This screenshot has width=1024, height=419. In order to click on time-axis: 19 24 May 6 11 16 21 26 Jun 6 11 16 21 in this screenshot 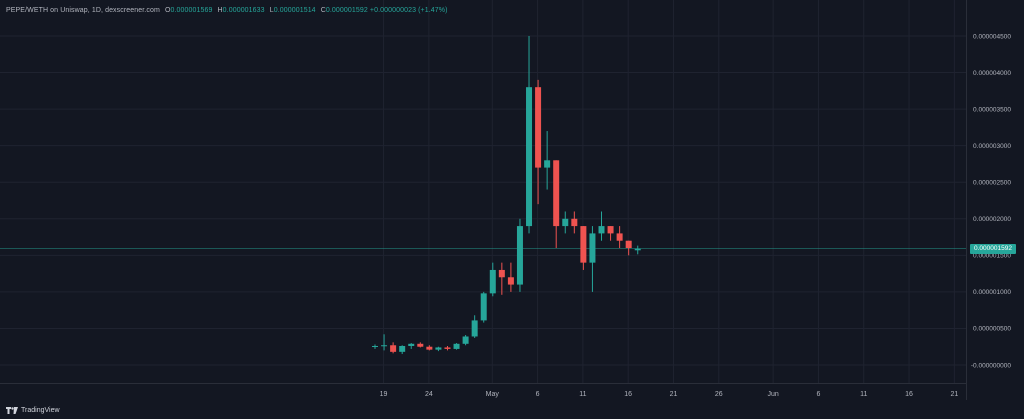, I will do `click(669, 394)`.